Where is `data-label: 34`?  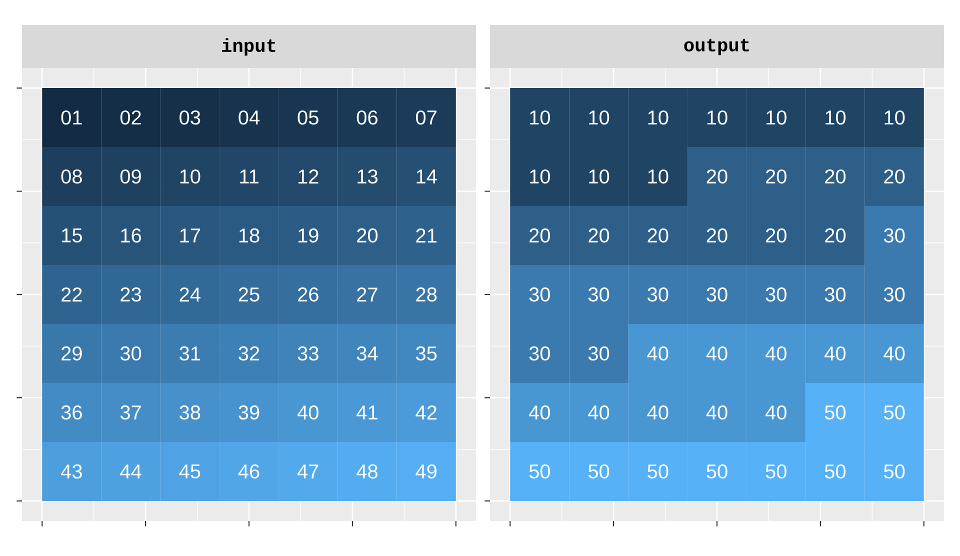 data-label: 34 is located at coordinates (367, 353).